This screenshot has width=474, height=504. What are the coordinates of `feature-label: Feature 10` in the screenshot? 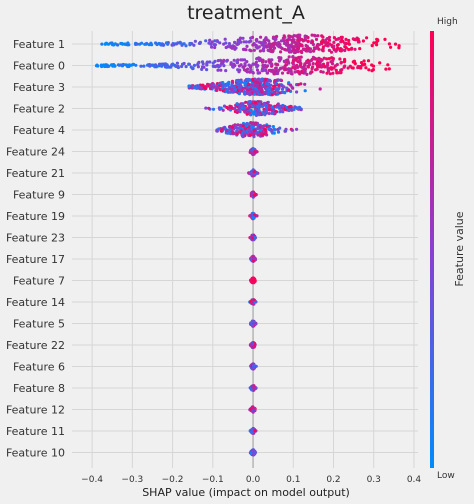 It's located at (35, 453).